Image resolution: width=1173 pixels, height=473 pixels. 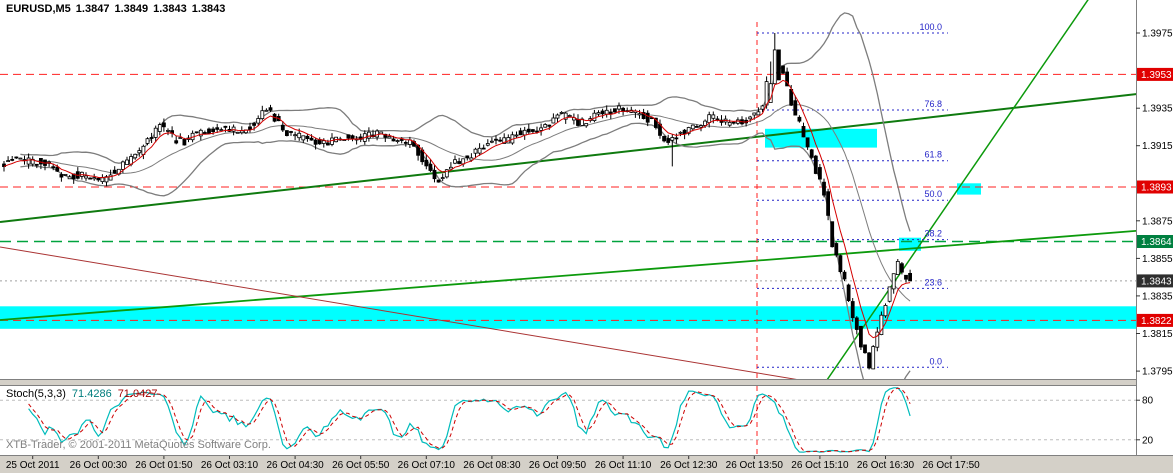 I want to click on time-axis-label: 26 Oct 12:30, so click(x=689, y=465).